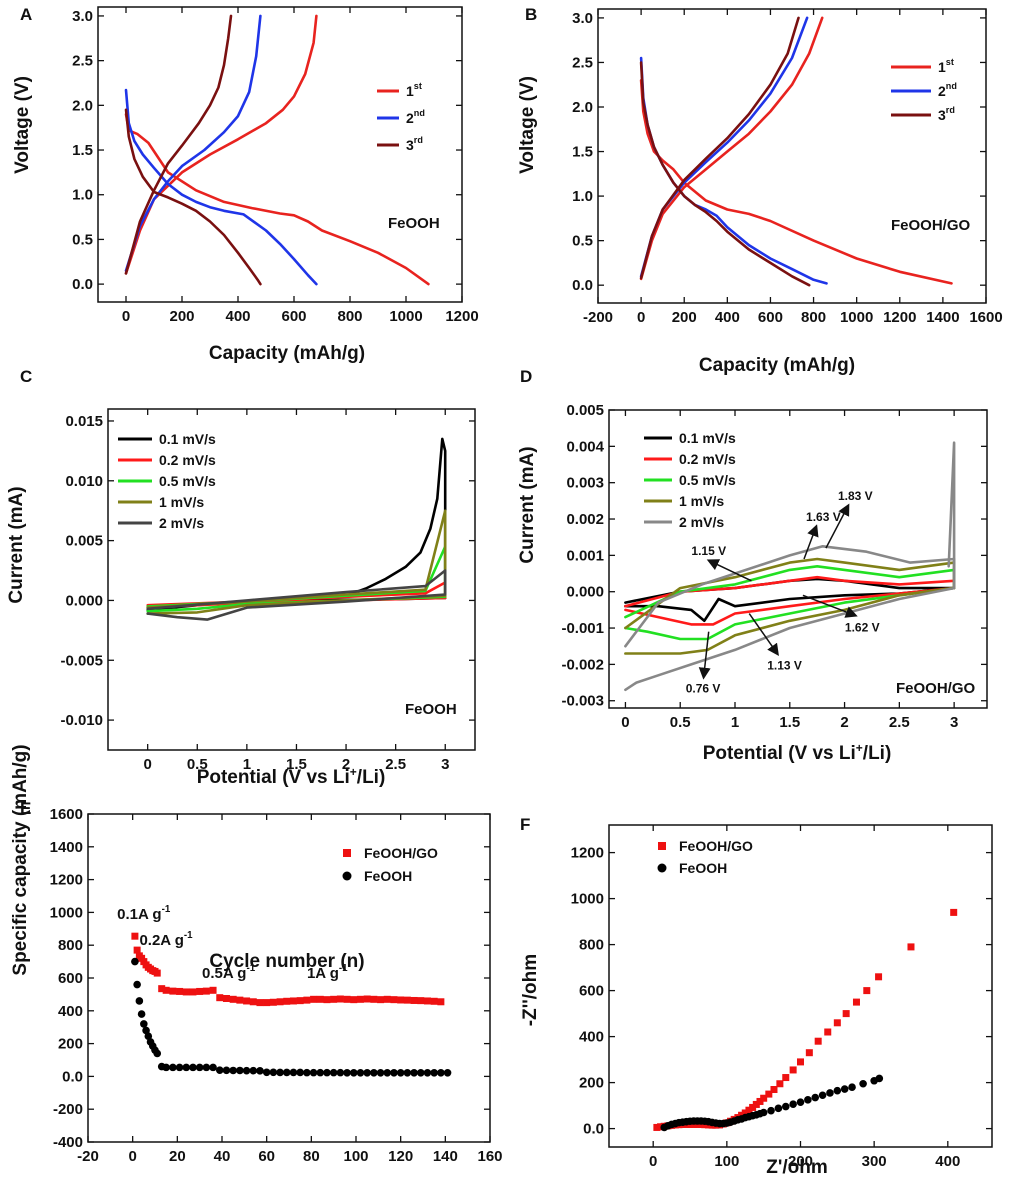 This screenshot has height=1187, width=1026. What do you see at coordinates (139, 914) in the screenshot?
I see `rate-label-main: 0.1A g` at bounding box center [139, 914].